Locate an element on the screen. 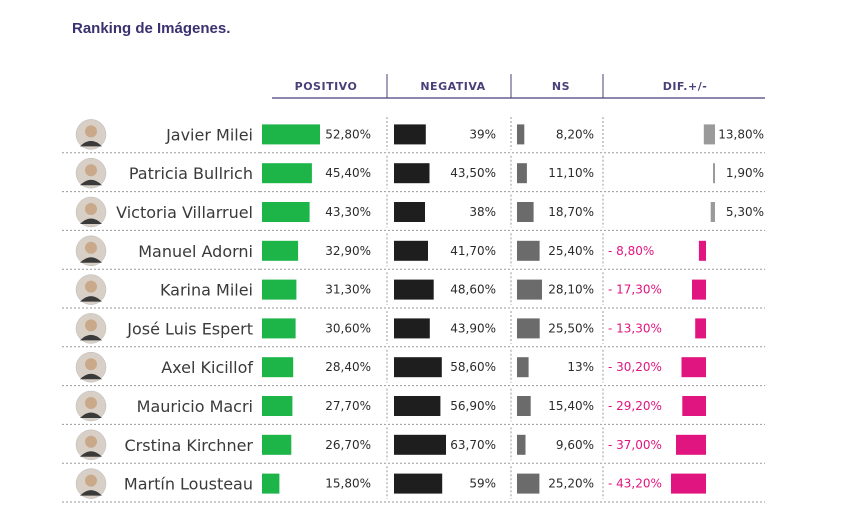 Image resolution: width=862 pixels, height=515 pixels. person-name: Javier Milei is located at coordinates (209, 134).